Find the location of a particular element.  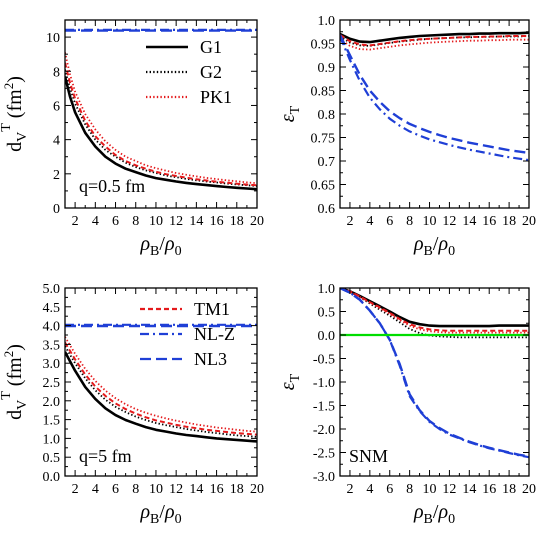

y-tick-label: 8 is located at coordinates (56, 72).